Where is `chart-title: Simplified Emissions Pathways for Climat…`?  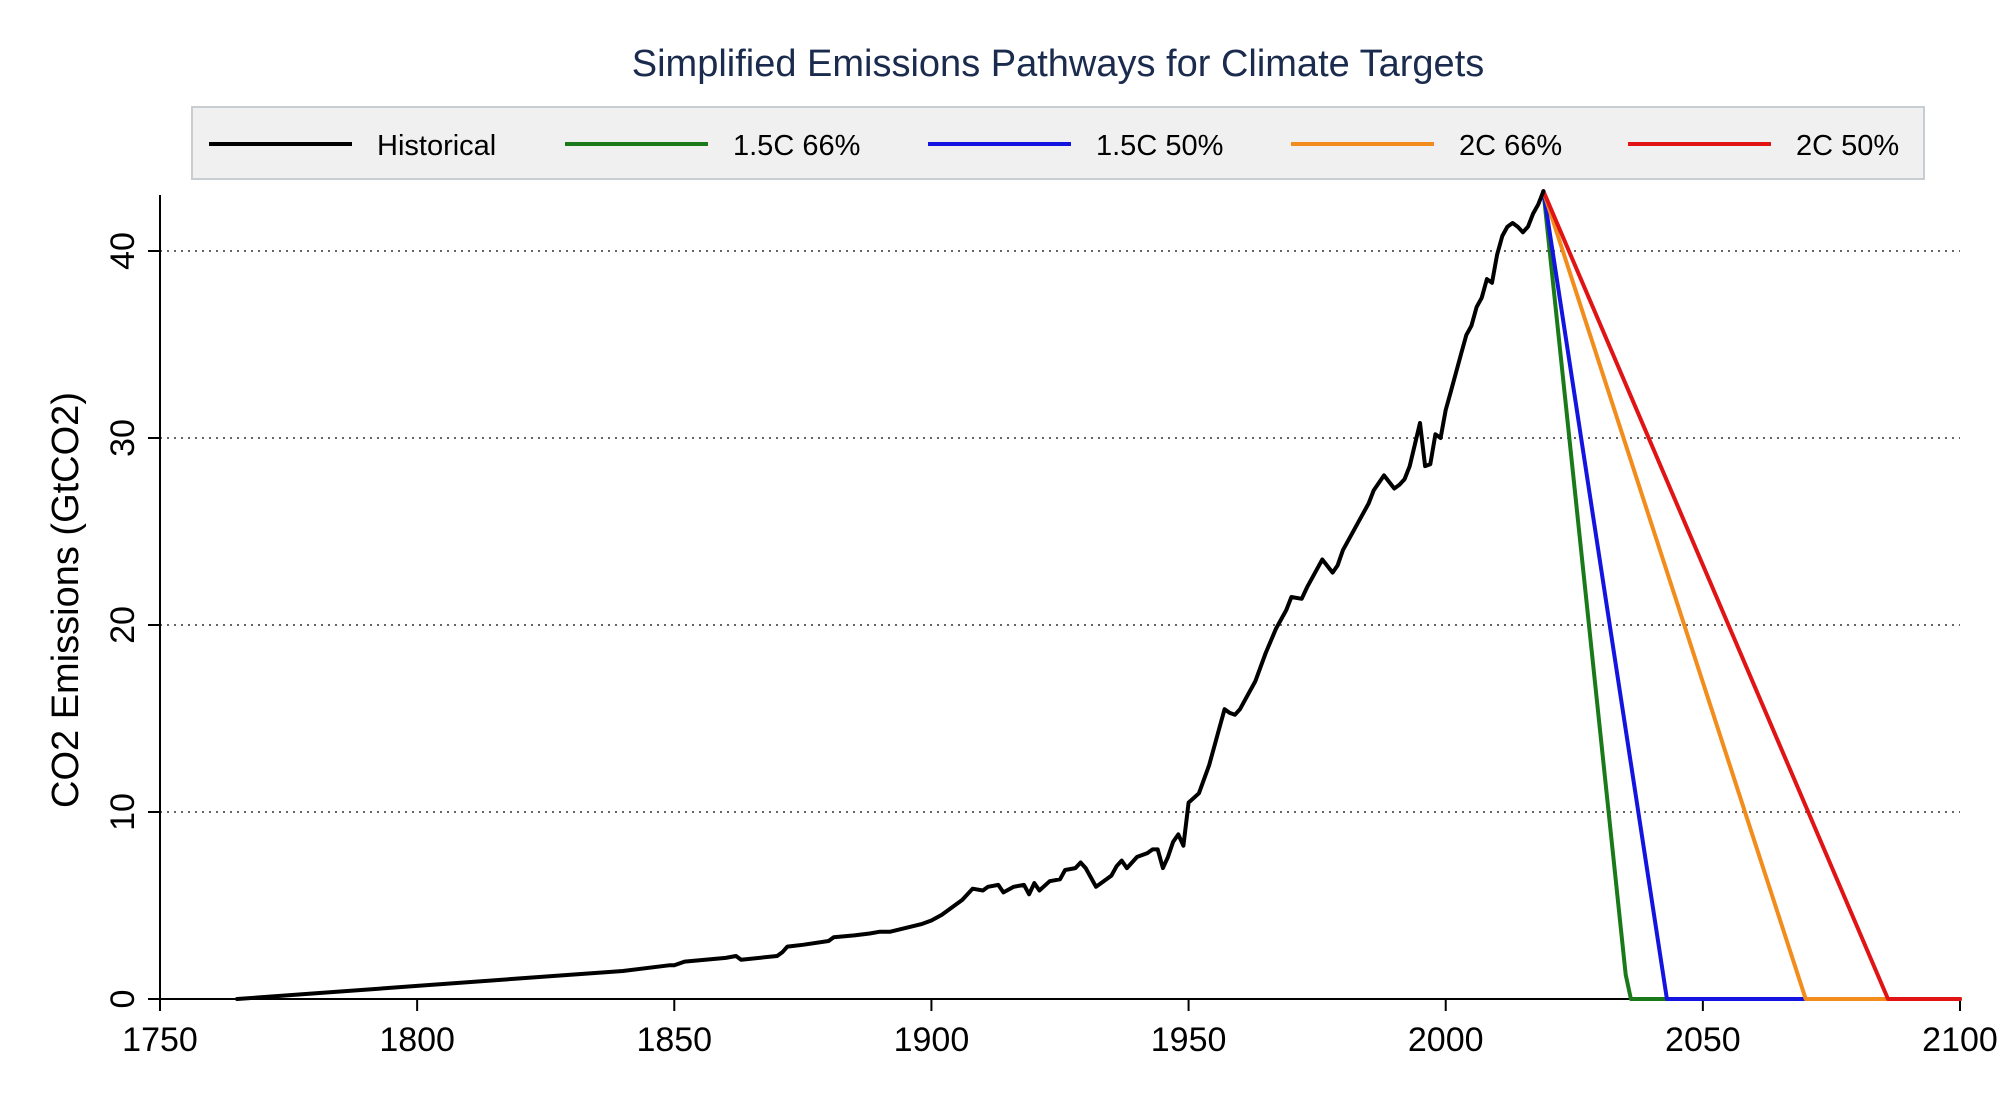
chart-title: Simplified Emissions Pathways for Climat… is located at coordinates (1058, 64).